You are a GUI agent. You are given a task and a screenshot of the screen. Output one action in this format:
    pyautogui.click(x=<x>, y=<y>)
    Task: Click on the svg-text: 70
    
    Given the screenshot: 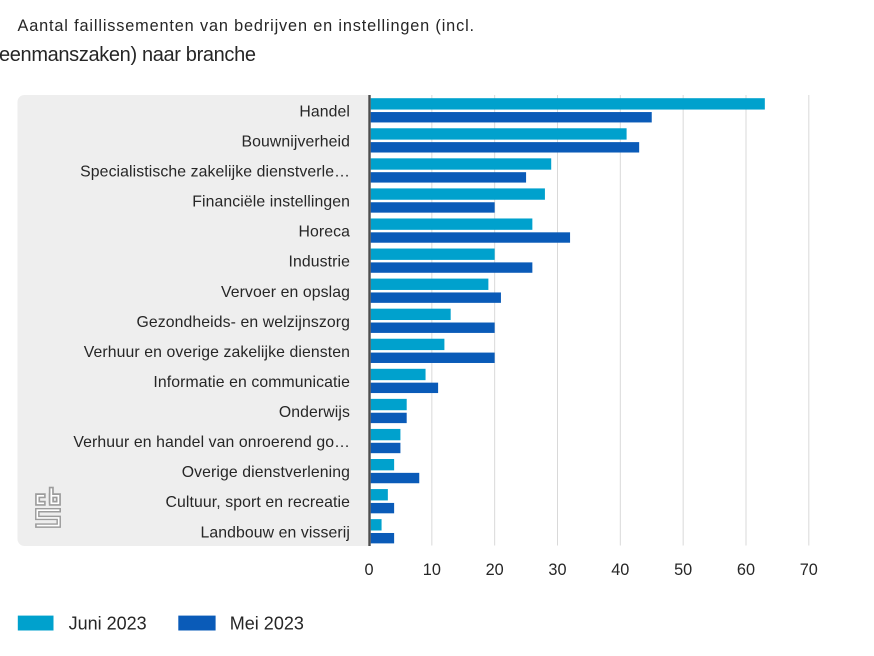 What is the action you would take?
    pyautogui.click(x=809, y=570)
    